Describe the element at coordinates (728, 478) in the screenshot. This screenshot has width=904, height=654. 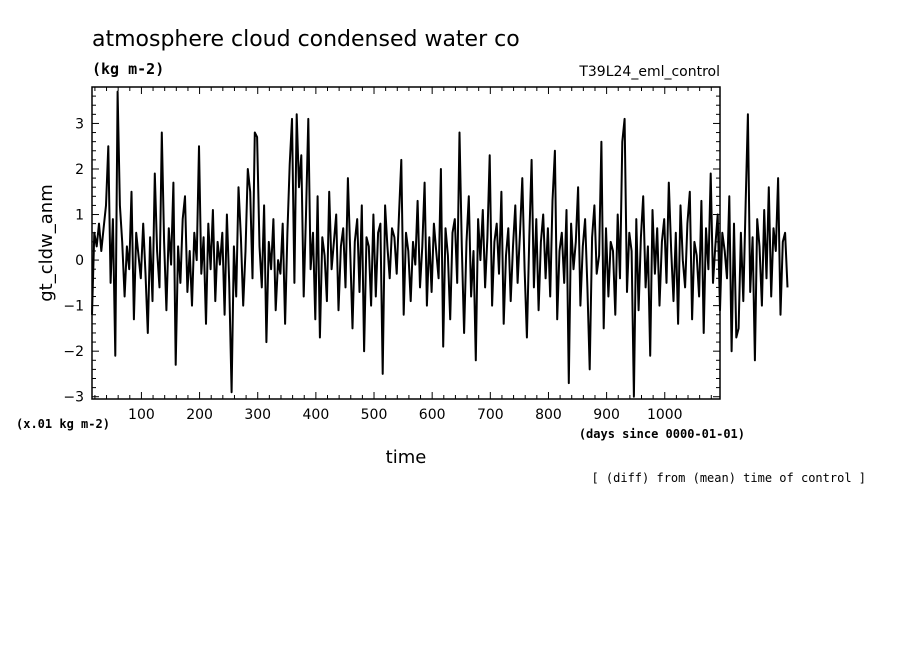
I see `footnote: [ (diff) from (mean) time of control ]` at that location.